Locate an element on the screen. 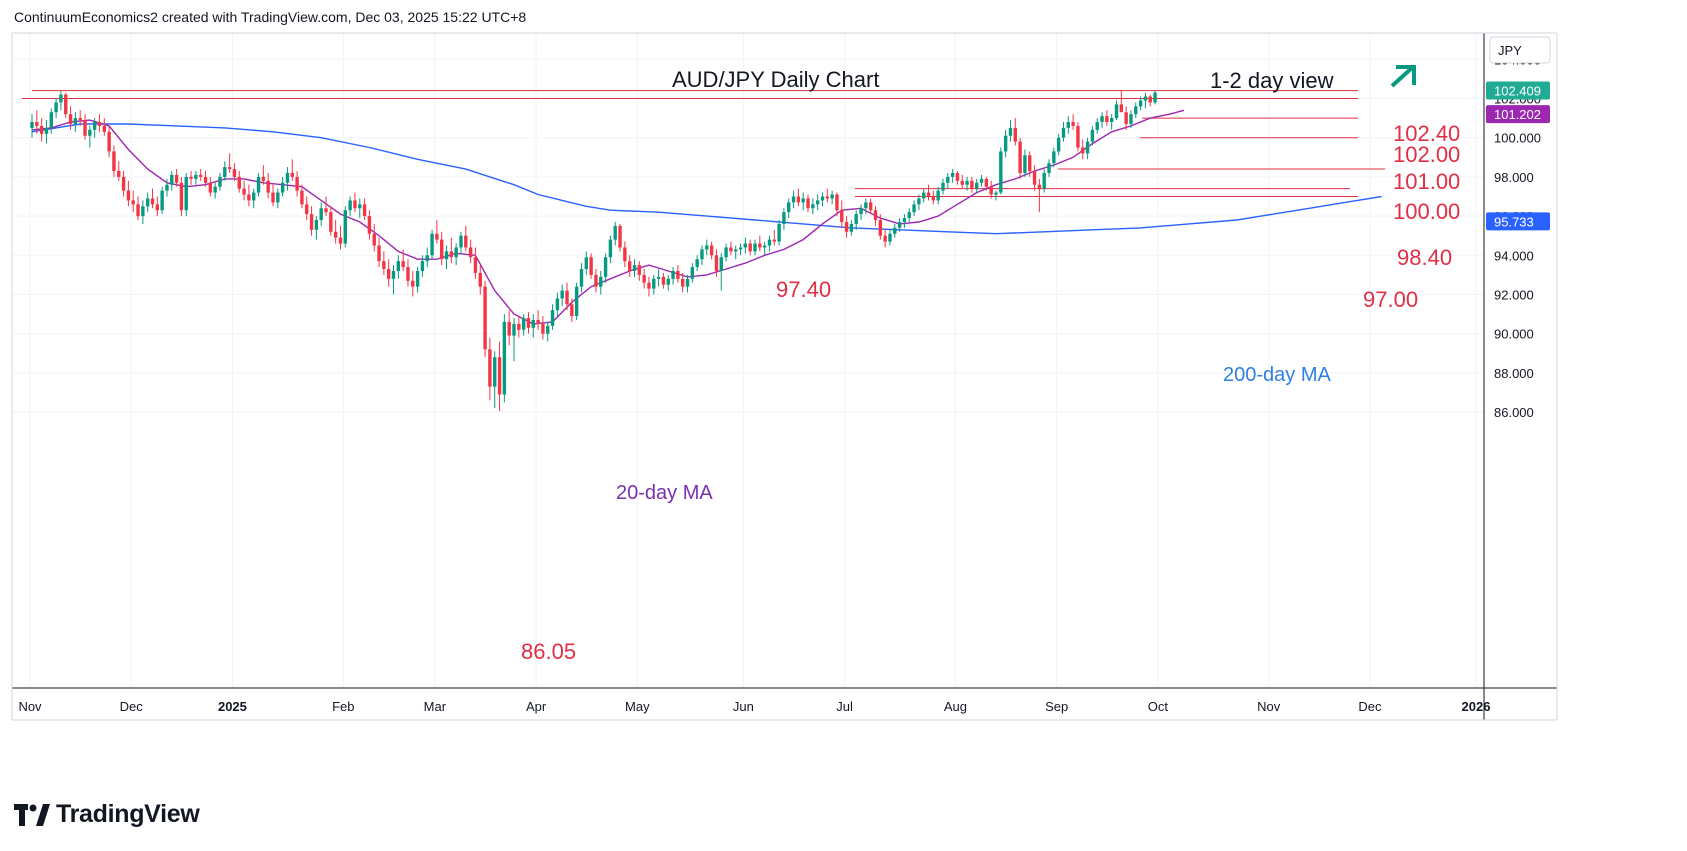  tradingview-logo: TradingView is located at coordinates (107, 814).